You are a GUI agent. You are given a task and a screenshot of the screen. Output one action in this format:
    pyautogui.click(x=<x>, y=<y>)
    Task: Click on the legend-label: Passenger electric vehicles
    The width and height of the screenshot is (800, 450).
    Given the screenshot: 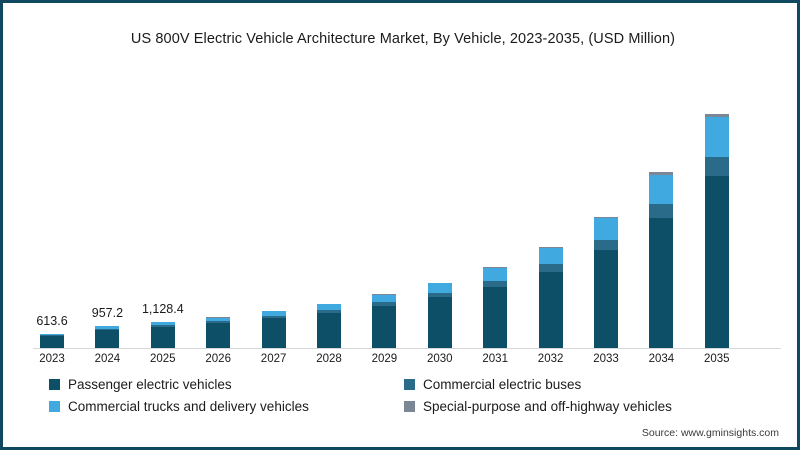 What is the action you would take?
    pyautogui.click(x=150, y=384)
    